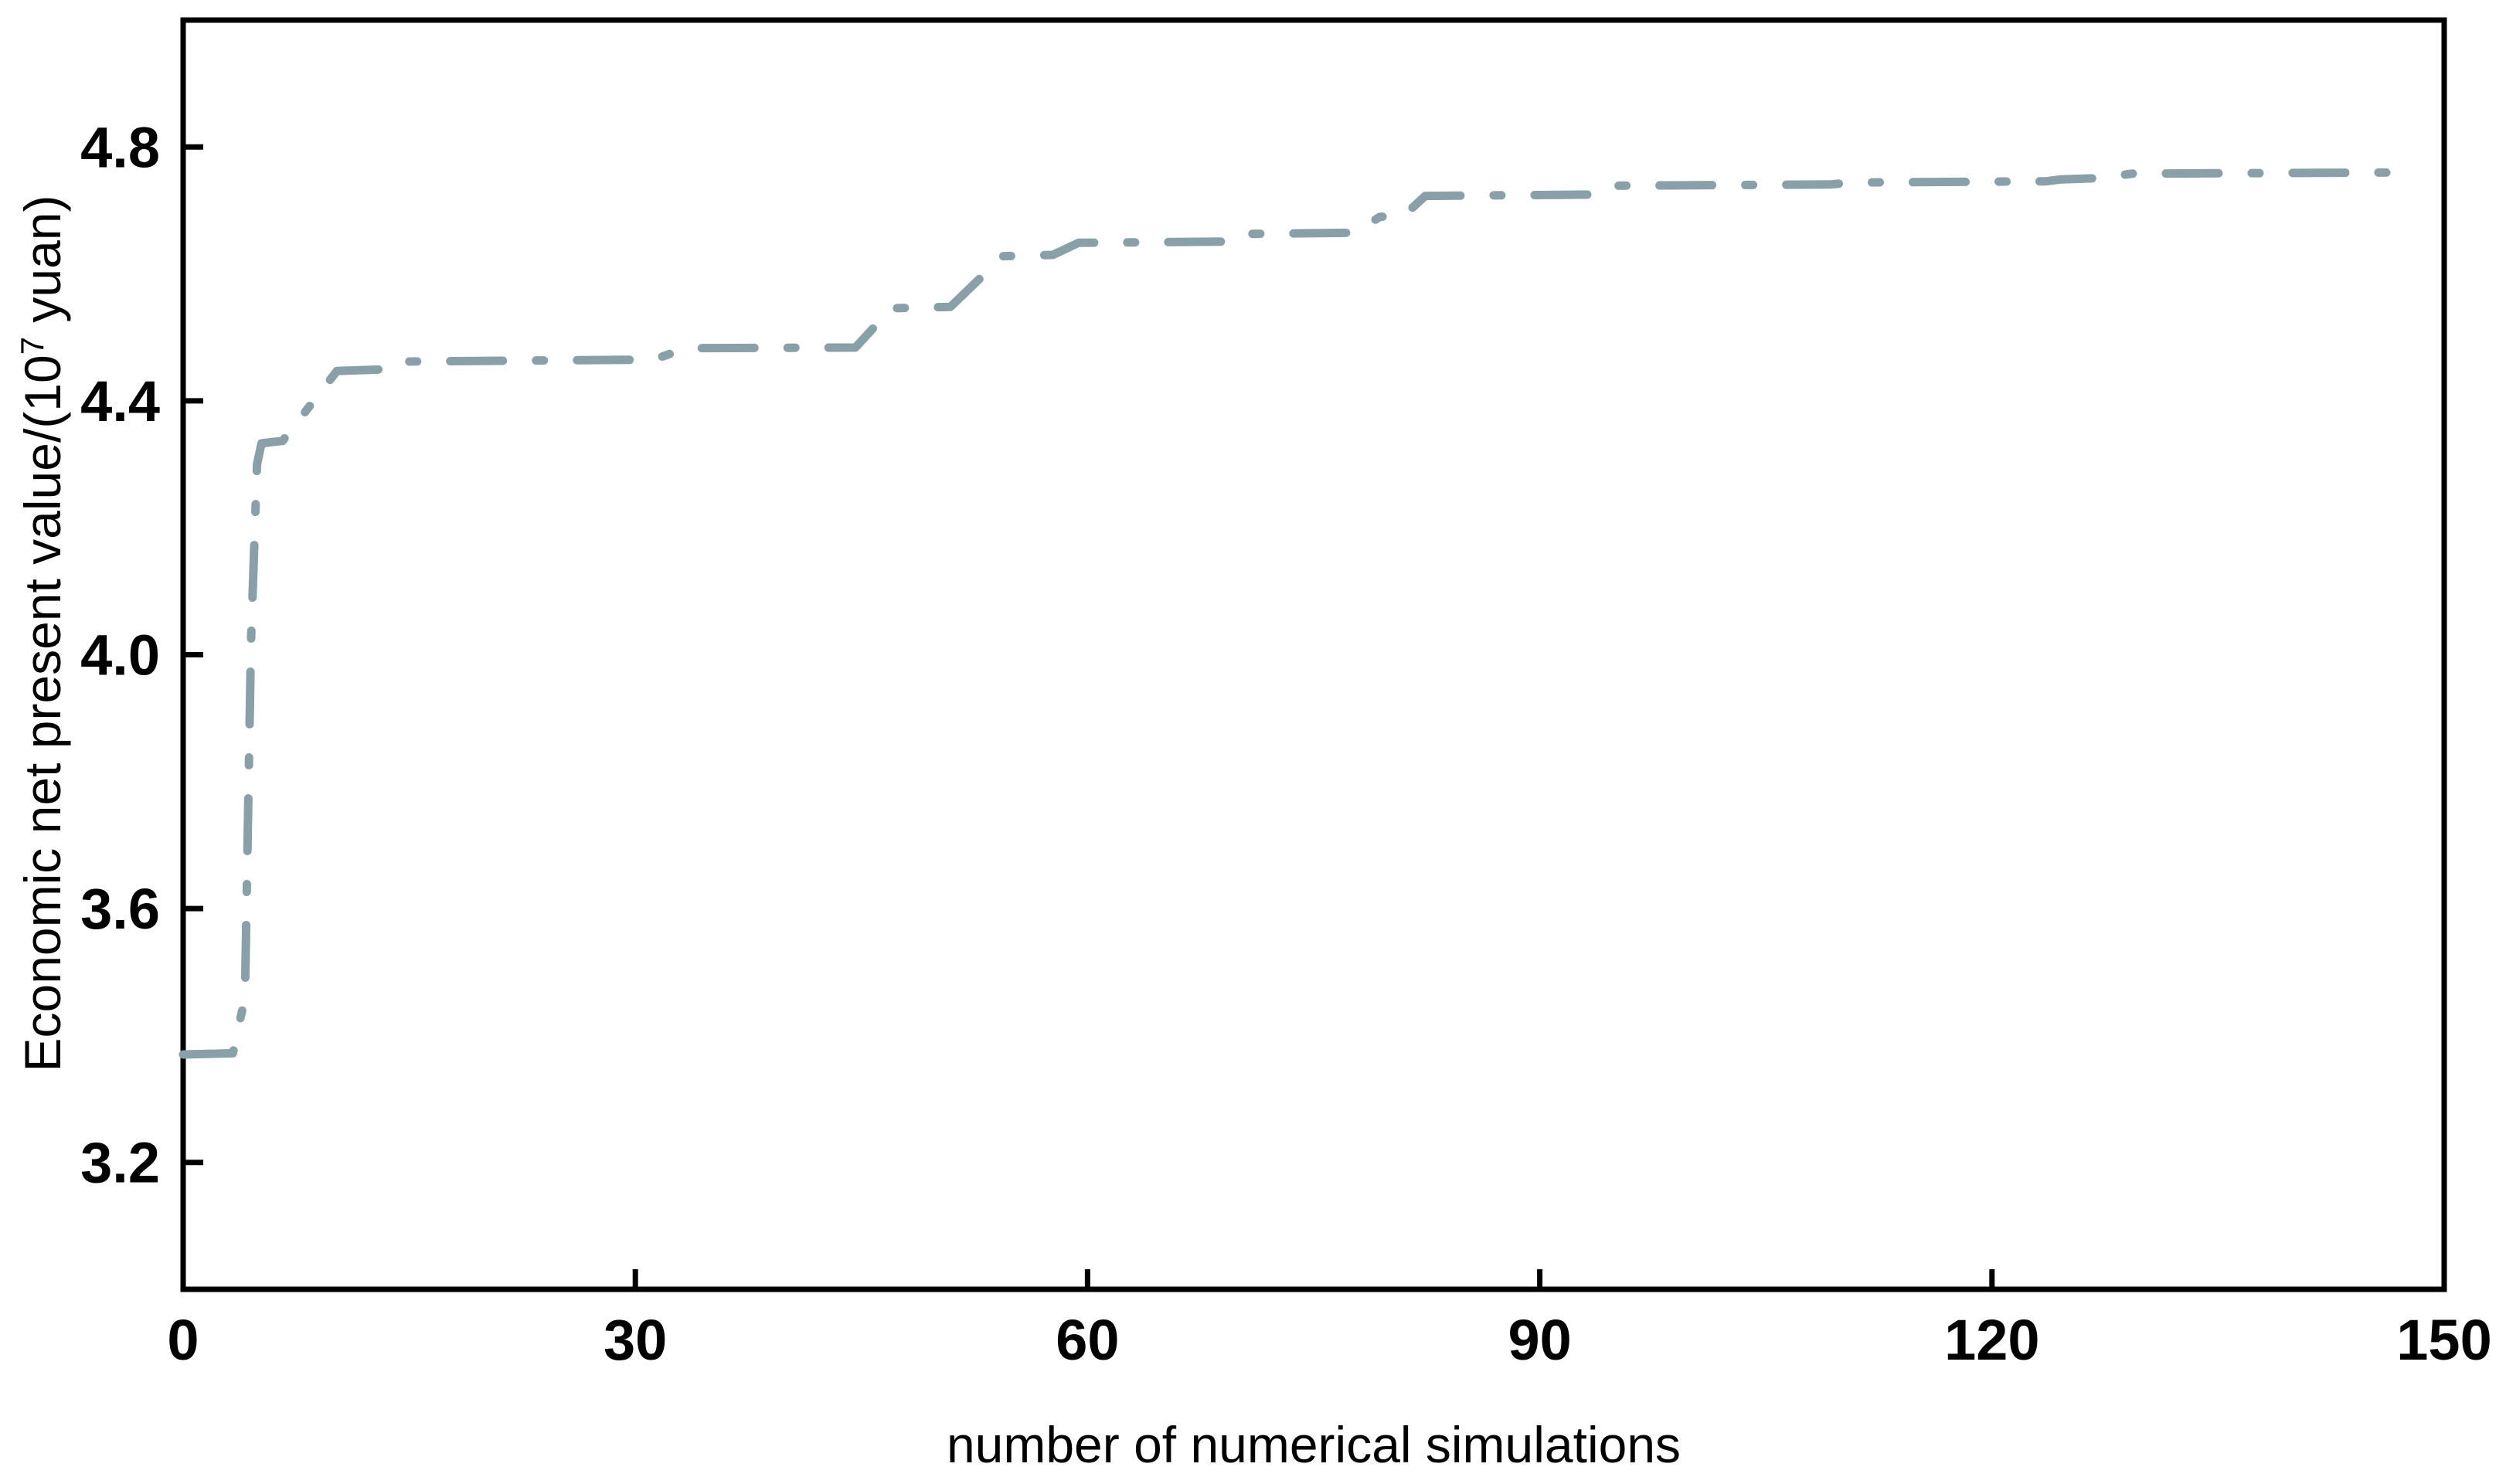  I want to click on y-axis-label-suffix: yuan), so click(42, 266).